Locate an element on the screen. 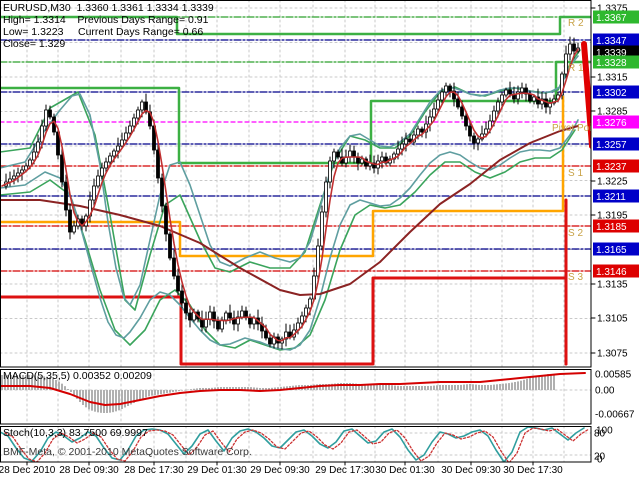 This screenshot has width=640, height=480. price-tick-label: 1.3105 is located at coordinates (612, 319).